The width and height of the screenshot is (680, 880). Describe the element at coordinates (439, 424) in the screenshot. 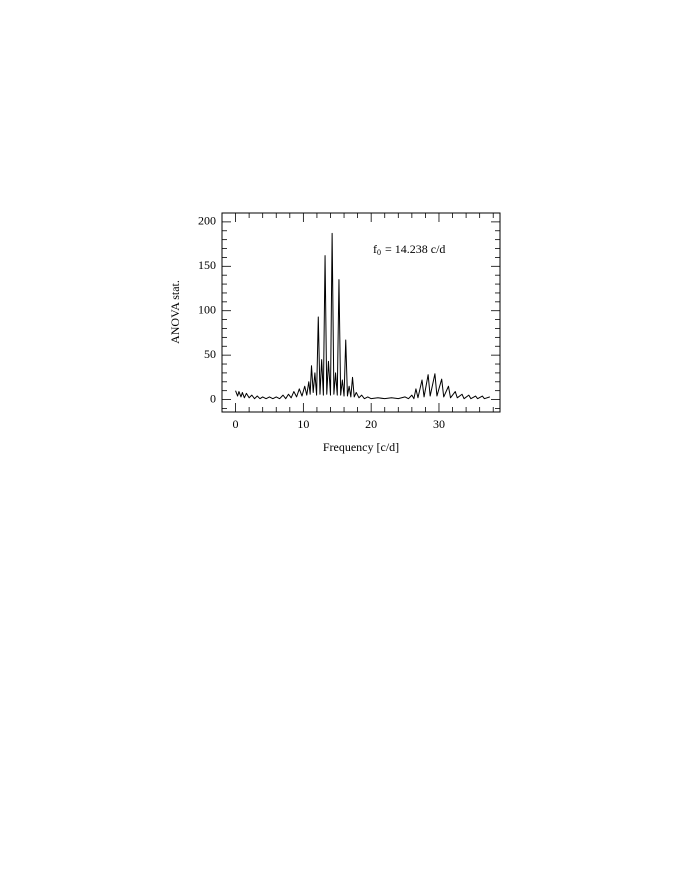

I see `x-tick-label: 30` at that location.